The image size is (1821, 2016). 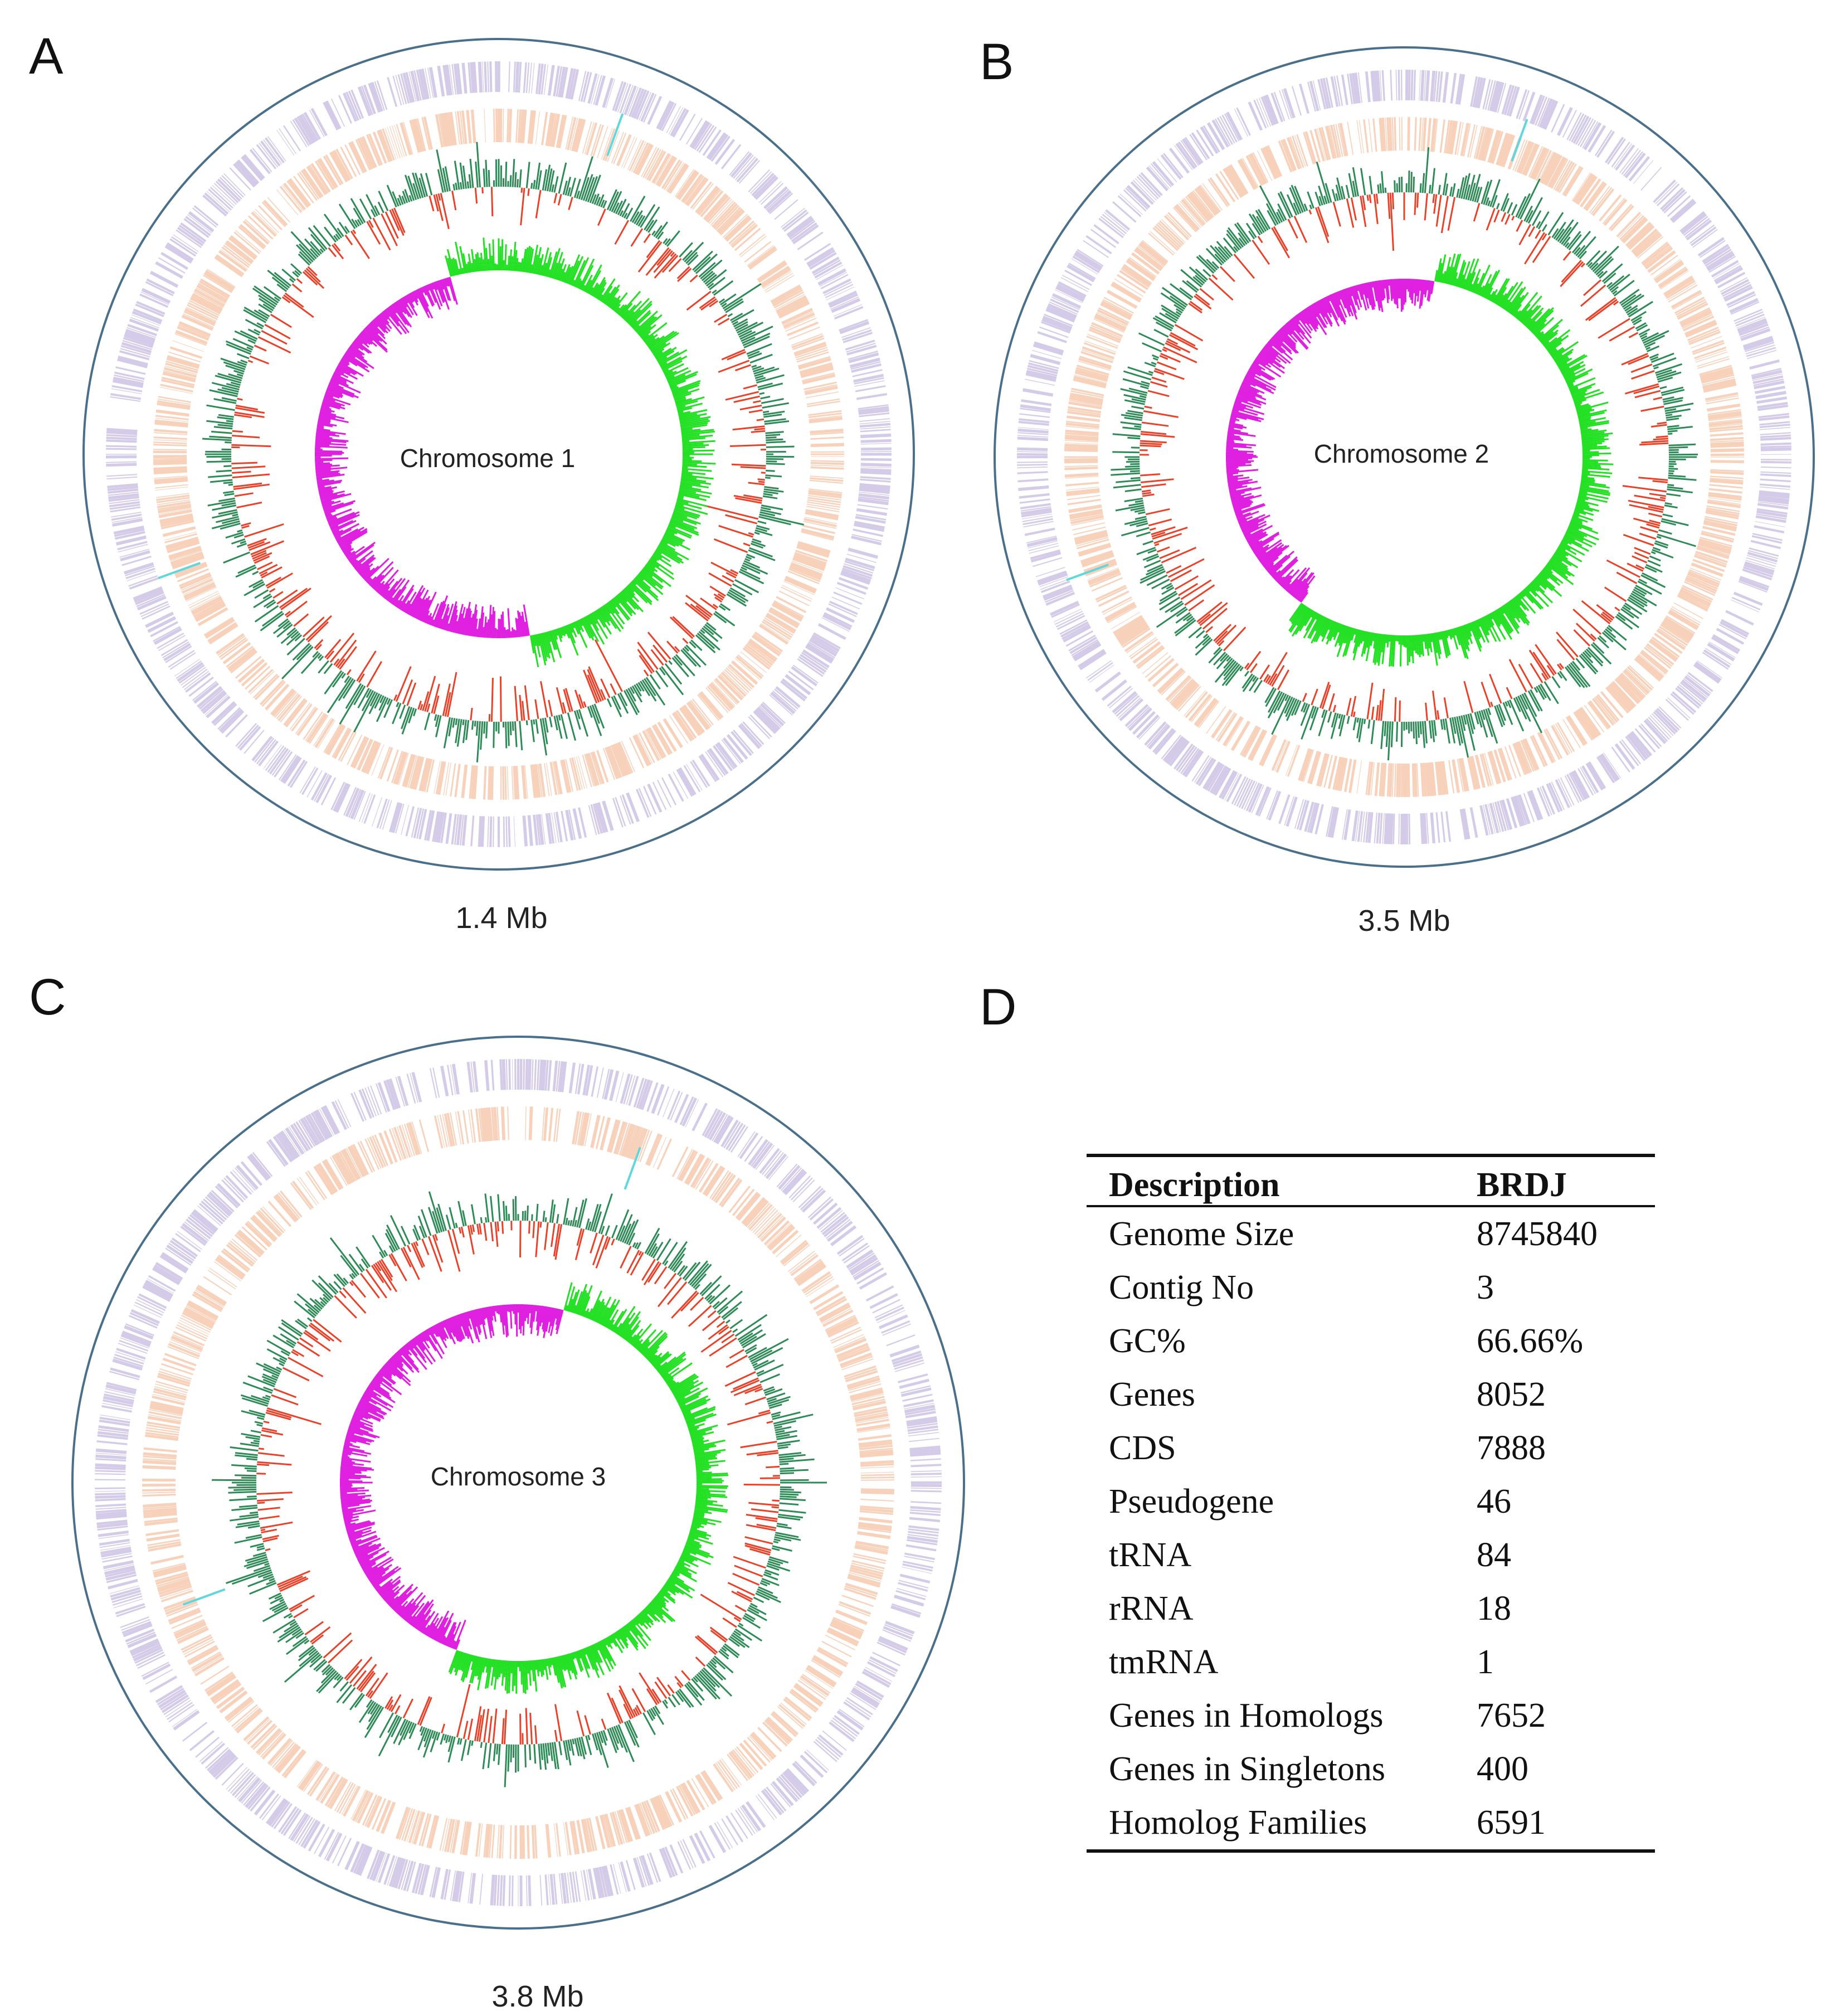 I want to click on row-description: Contig No, so click(x=1181, y=1287).